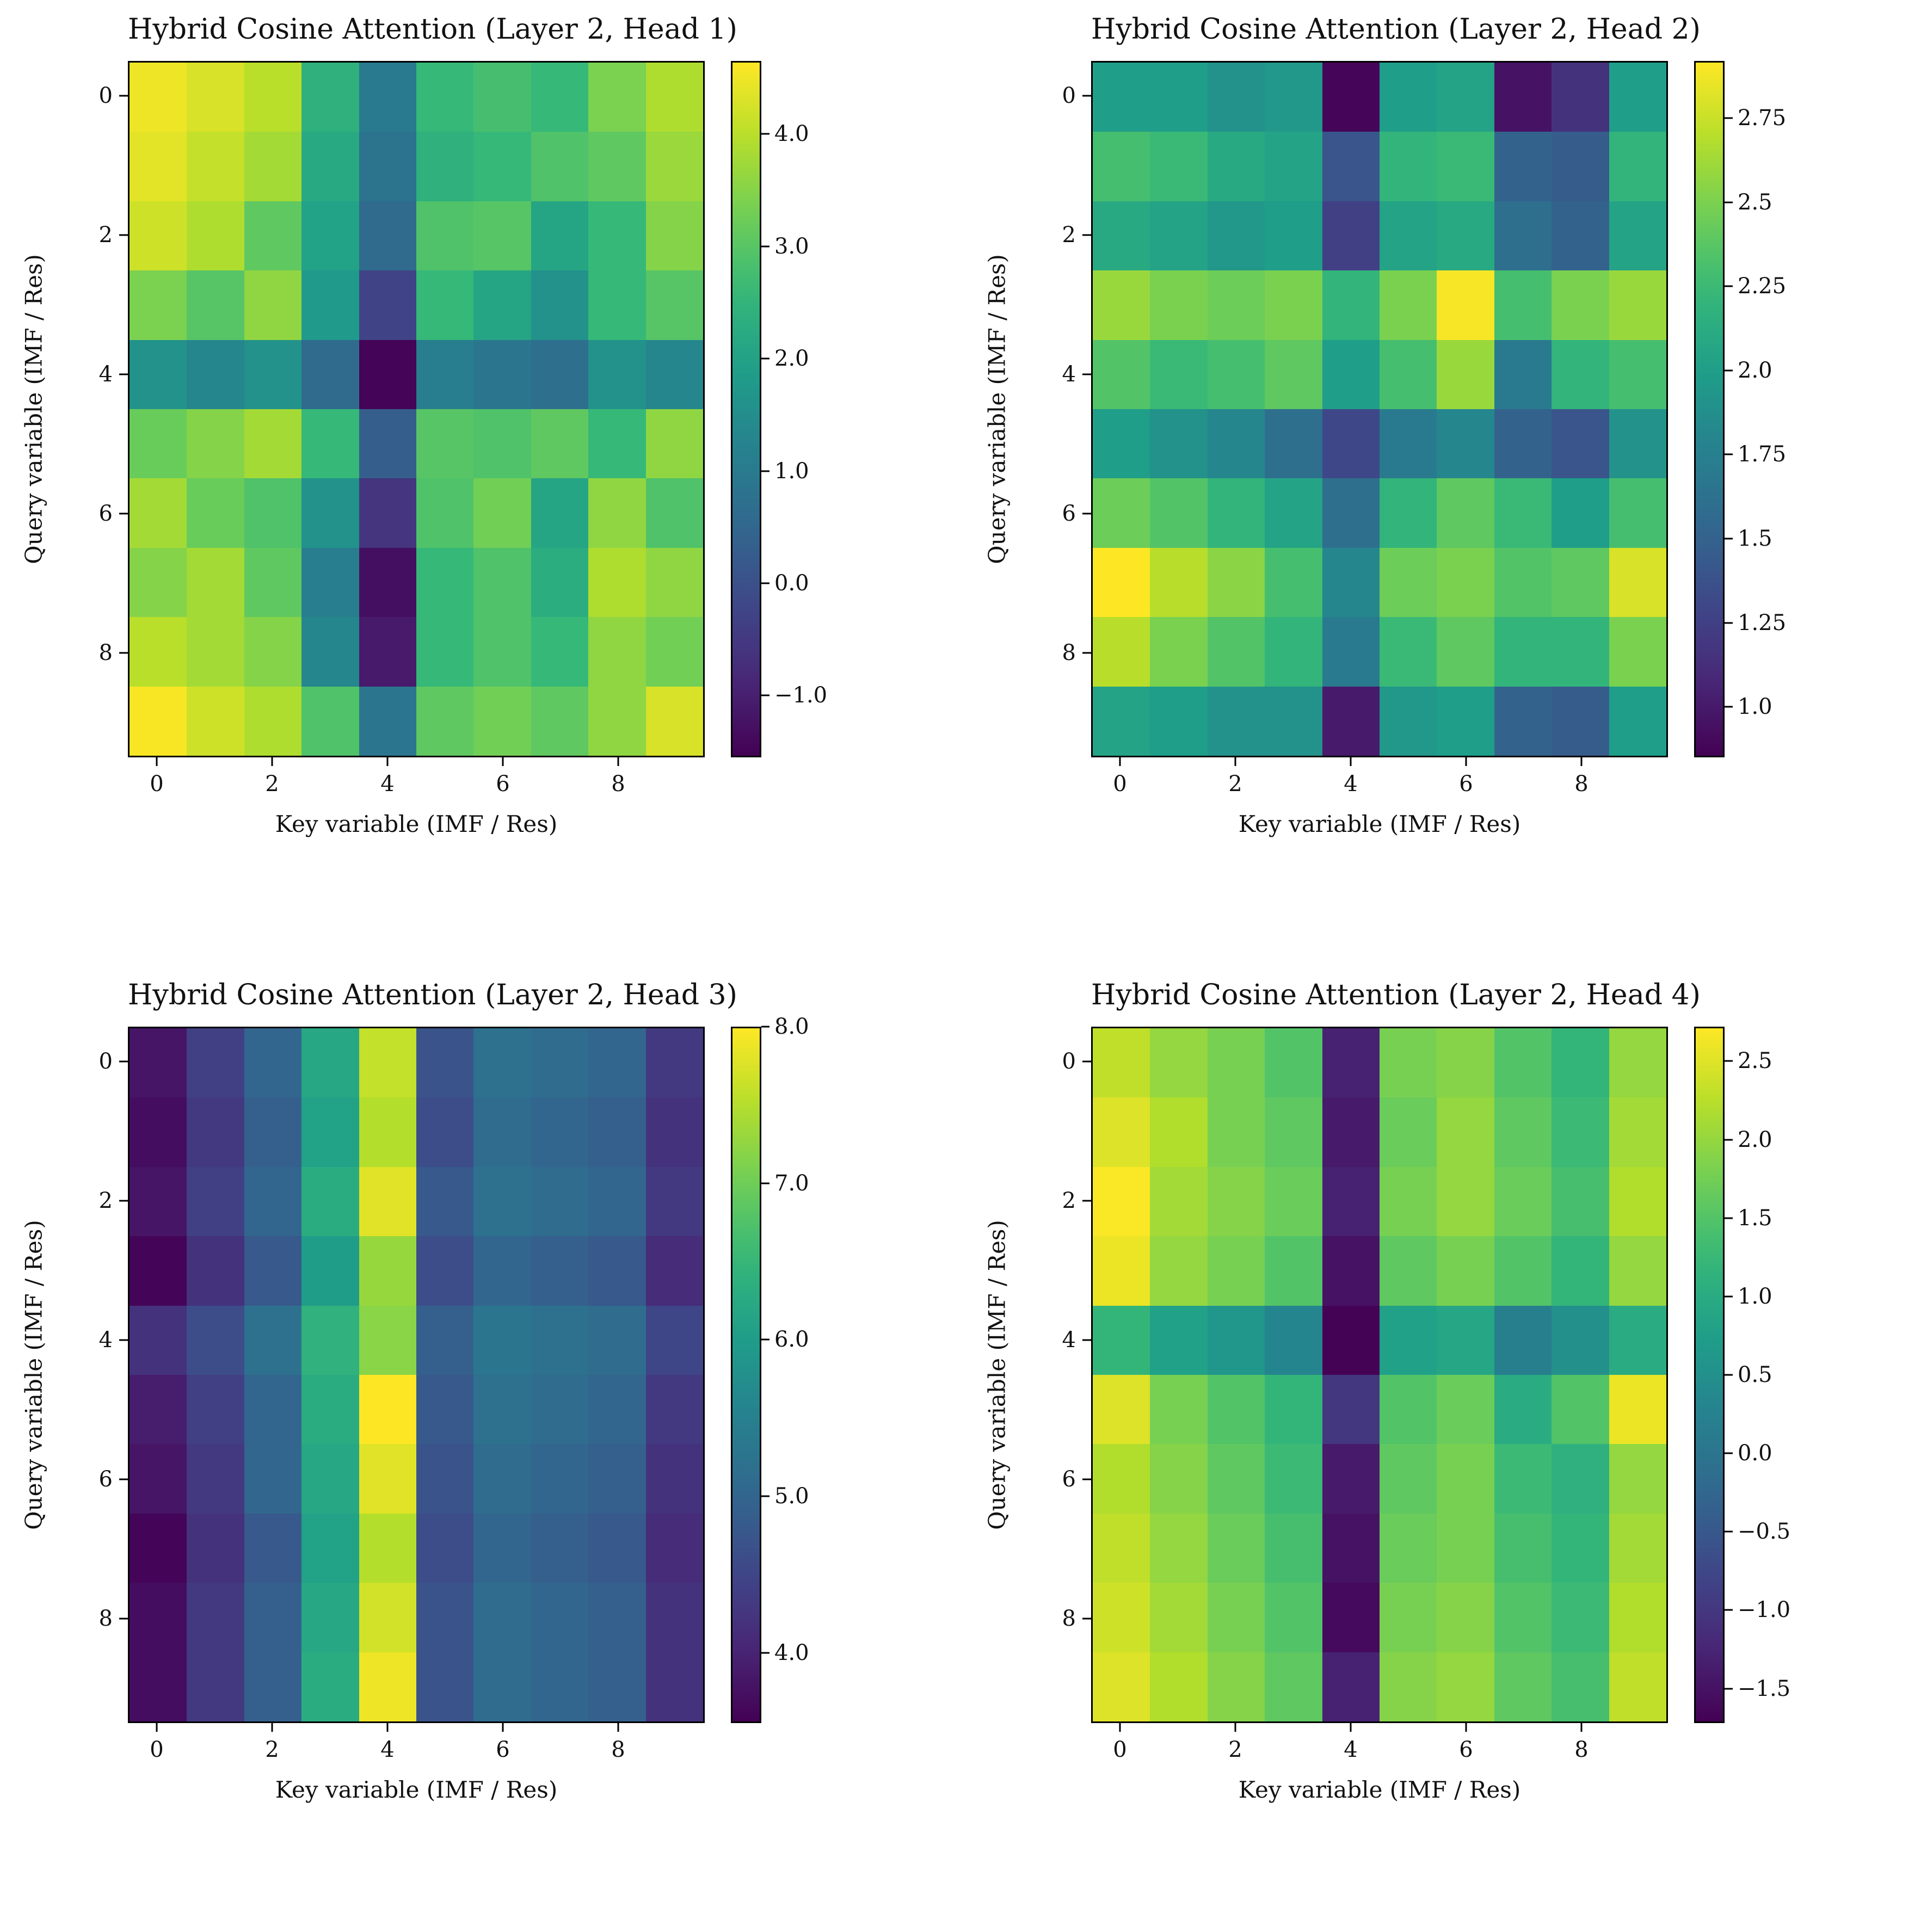  I want to click on colorbar-tick-label: 1.0, so click(1755, 707).